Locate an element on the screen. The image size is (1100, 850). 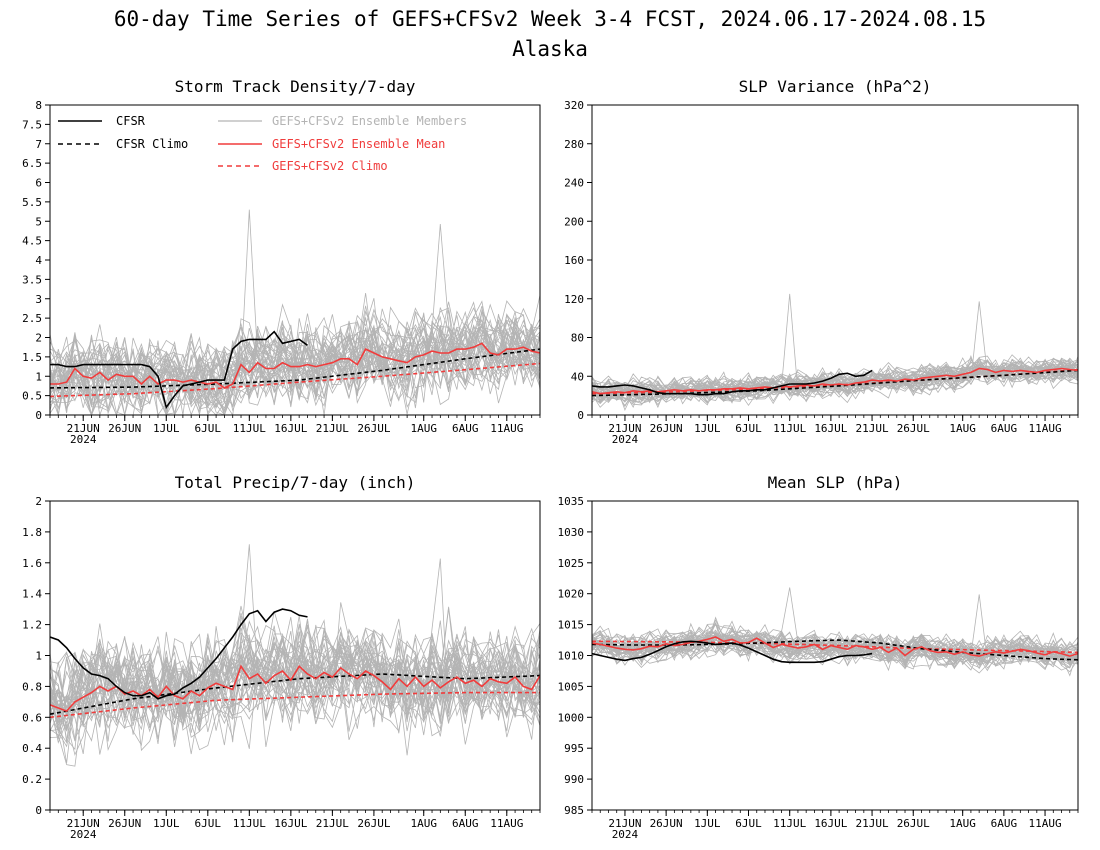
y-tick-label: 1 is located at coordinates (38, 656).